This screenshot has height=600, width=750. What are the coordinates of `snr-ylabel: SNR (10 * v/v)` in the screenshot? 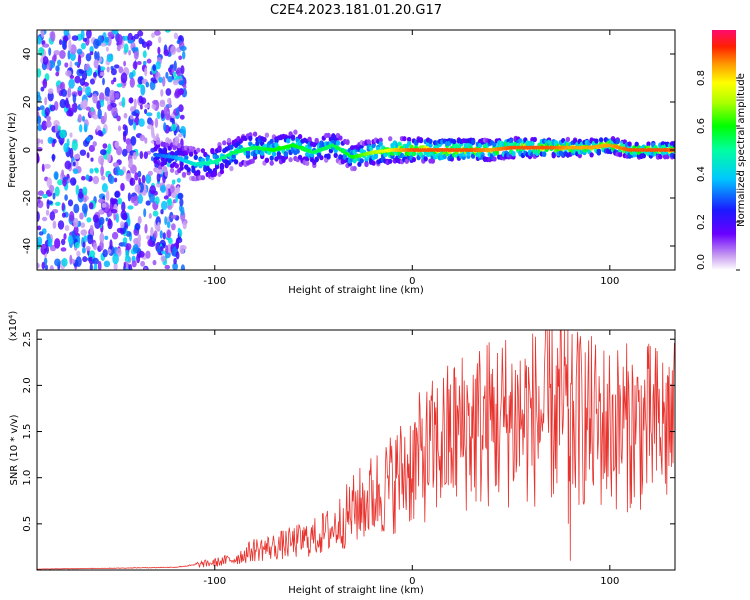 It's located at (14, 449).